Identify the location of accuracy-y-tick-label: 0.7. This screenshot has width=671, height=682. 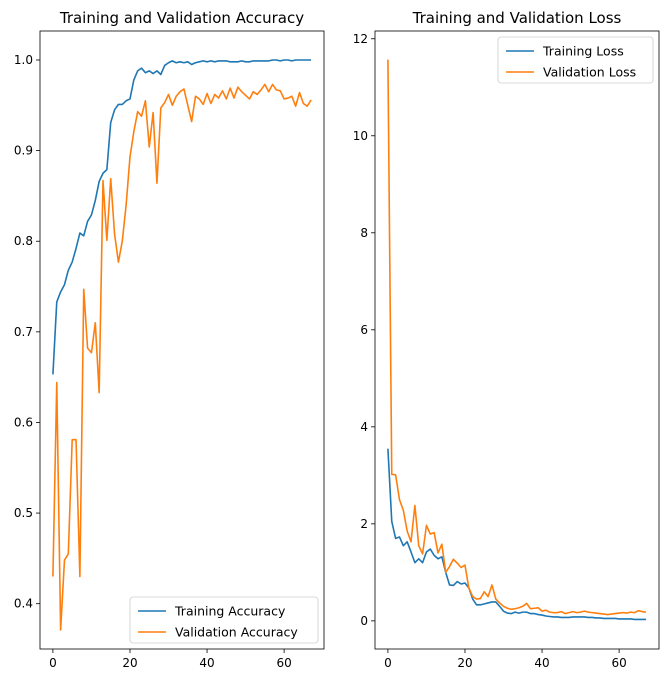
(23, 332).